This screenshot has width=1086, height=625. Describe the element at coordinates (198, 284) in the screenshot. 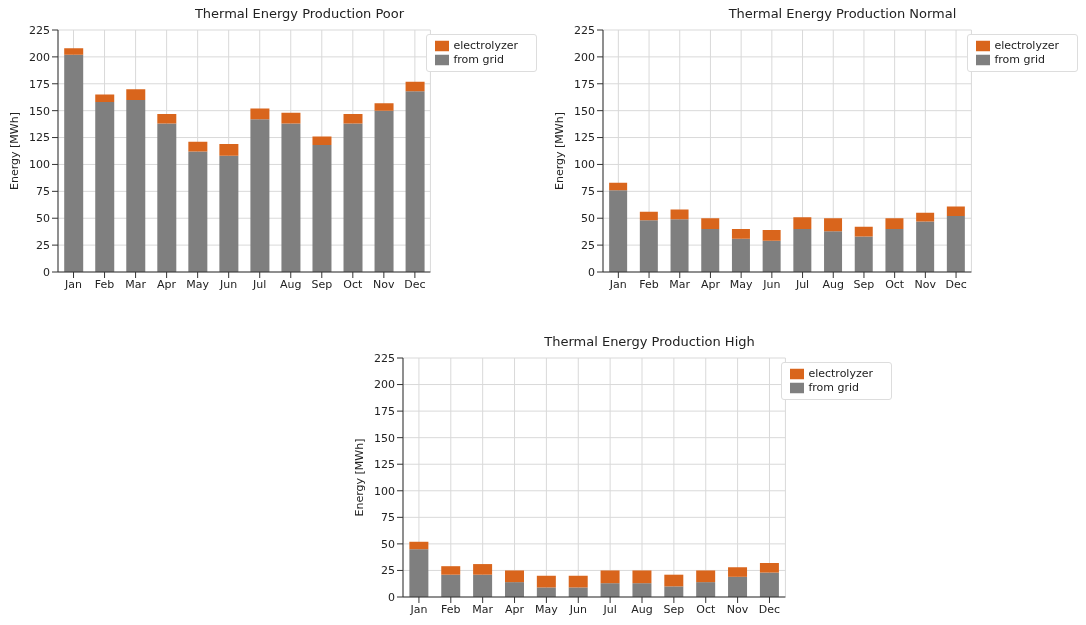

I see `x-tick-label: May` at that location.